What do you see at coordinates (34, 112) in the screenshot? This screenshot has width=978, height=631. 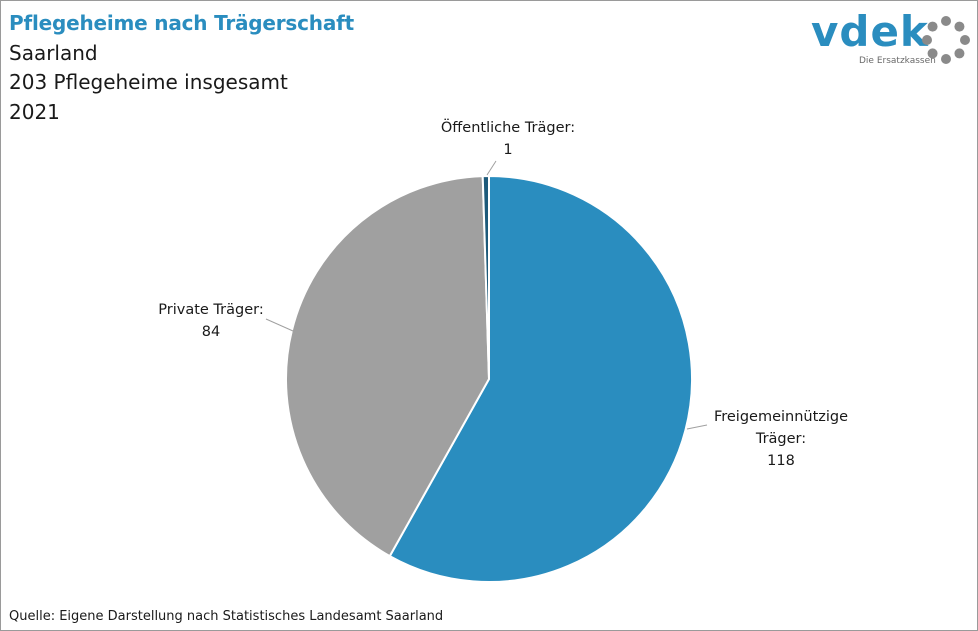 I see `chart-subtitle-year: 2021` at bounding box center [34, 112].